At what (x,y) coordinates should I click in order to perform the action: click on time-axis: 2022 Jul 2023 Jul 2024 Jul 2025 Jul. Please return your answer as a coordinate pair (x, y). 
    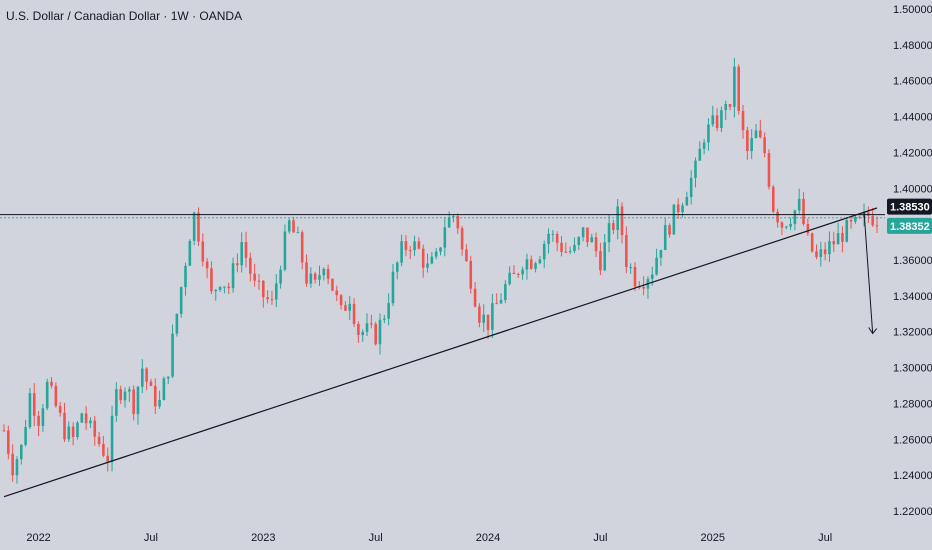
    Looking at the image, I should click on (429, 538).